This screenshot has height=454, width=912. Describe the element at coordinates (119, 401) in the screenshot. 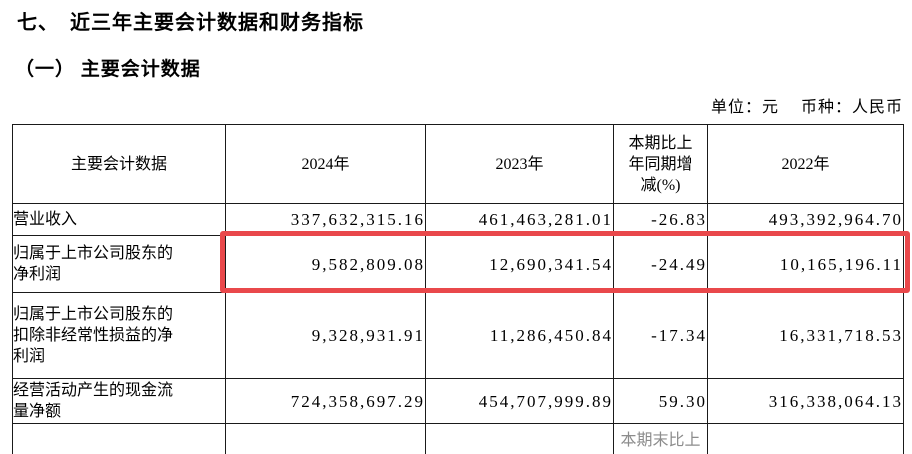

I see `cell-indicator-label: 经营活动产生的现金流量净额` at that location.